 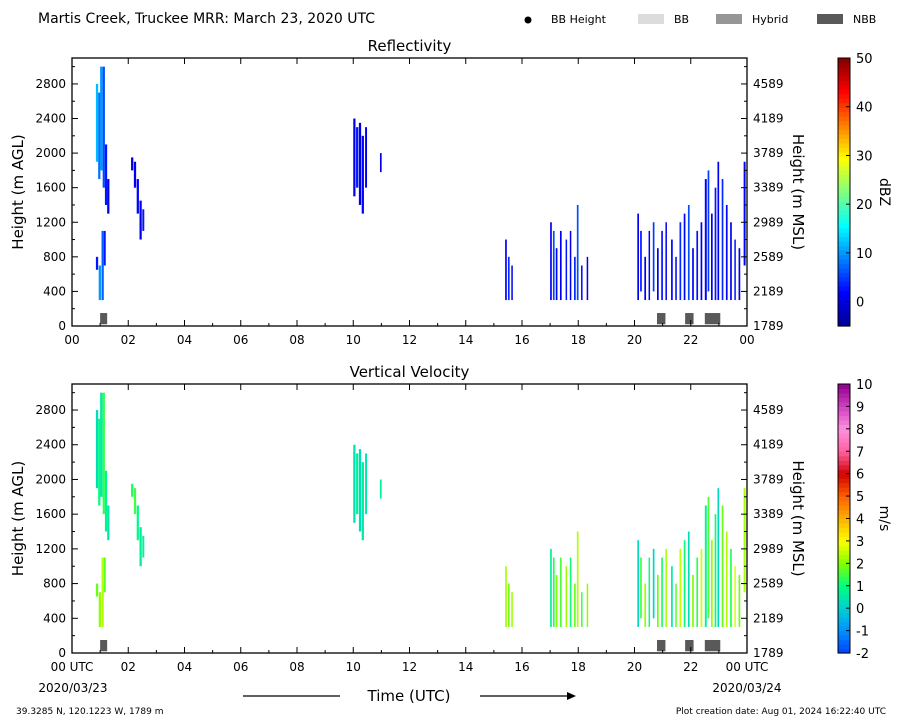 What do you see at coordinates (72, 667) in the screenshot?
I see `x-tick-label: 00 UTC` at bounding box center [72, 667].